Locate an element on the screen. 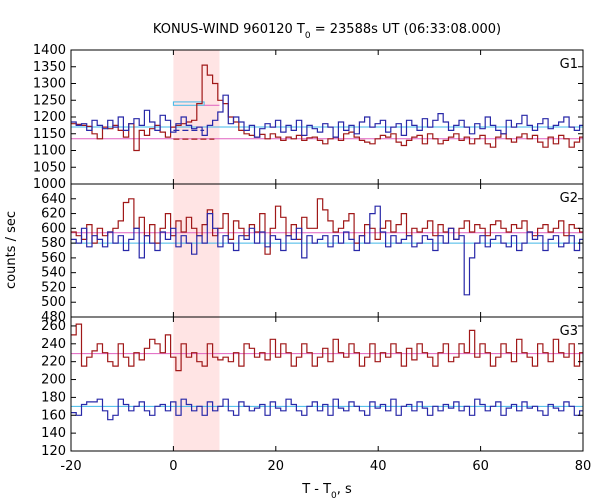  y-tick-label: 220 is located at coordinates (53, 362).